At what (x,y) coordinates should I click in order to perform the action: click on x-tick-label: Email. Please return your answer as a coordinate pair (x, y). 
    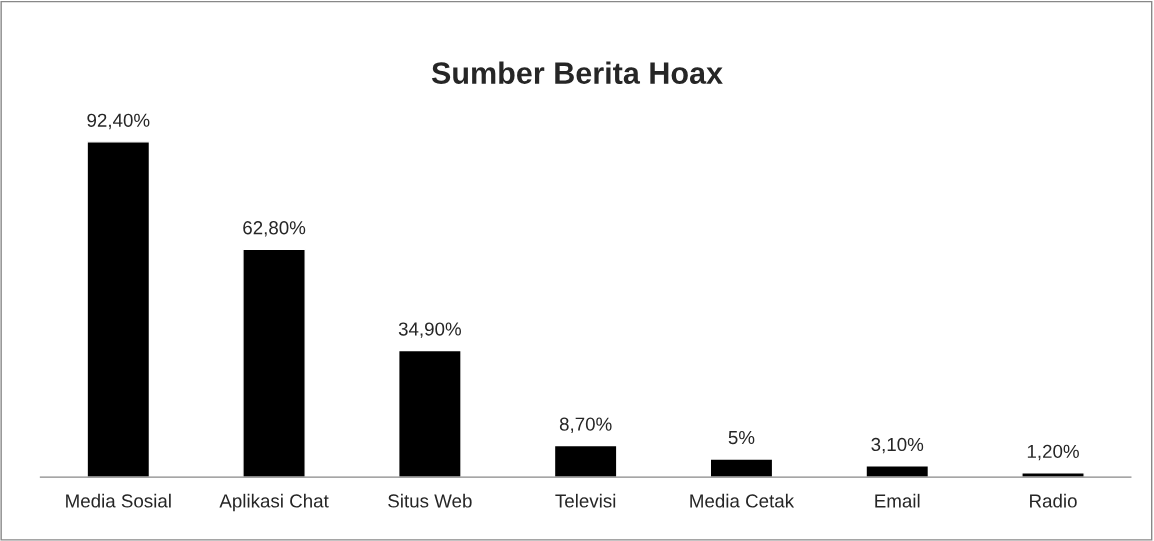
    Looking at the image, I should click on (897, 500).